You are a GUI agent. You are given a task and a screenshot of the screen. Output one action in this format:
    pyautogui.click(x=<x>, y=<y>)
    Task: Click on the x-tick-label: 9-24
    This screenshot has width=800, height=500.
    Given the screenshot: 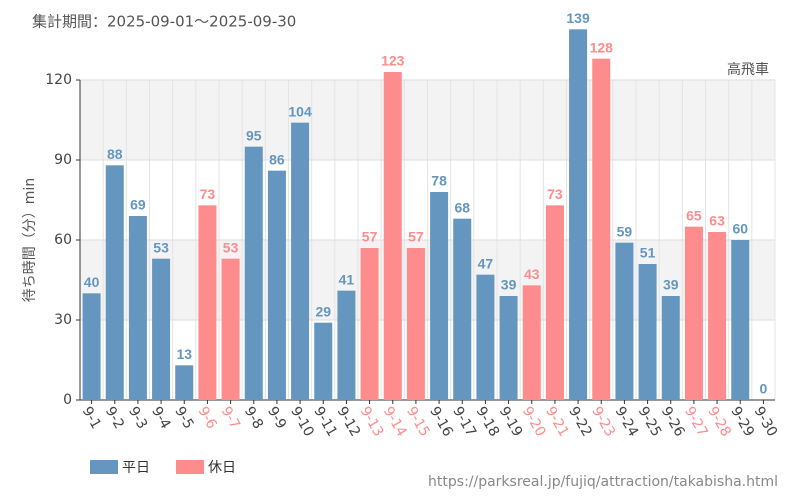 What is the action you would take?
    pyautogui.click(x=626, y=422)
    